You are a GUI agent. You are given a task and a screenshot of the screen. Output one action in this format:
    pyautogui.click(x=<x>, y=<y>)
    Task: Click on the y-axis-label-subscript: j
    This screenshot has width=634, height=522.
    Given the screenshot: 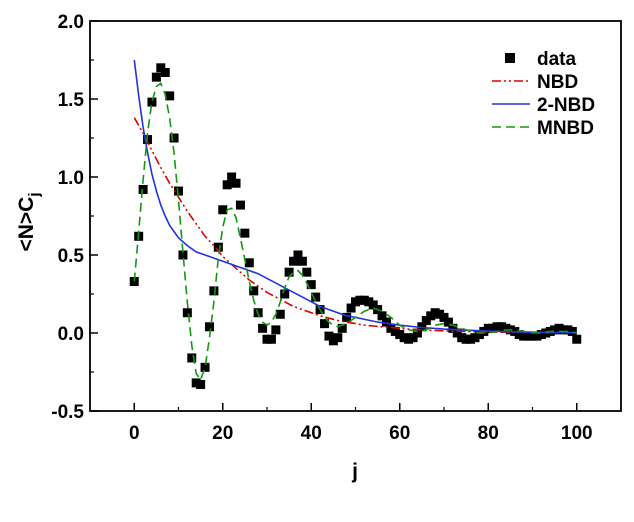 What is the action you would take?
    pyautogui.click(x=34, y=194)
    